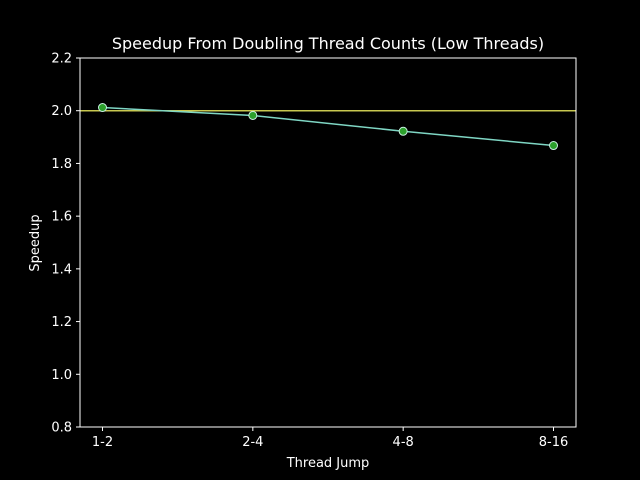  What do you see at coordinates (61, 269) in the screenshot?
I see `y-tick-label: 1.4` at bounding box center [61, 269].